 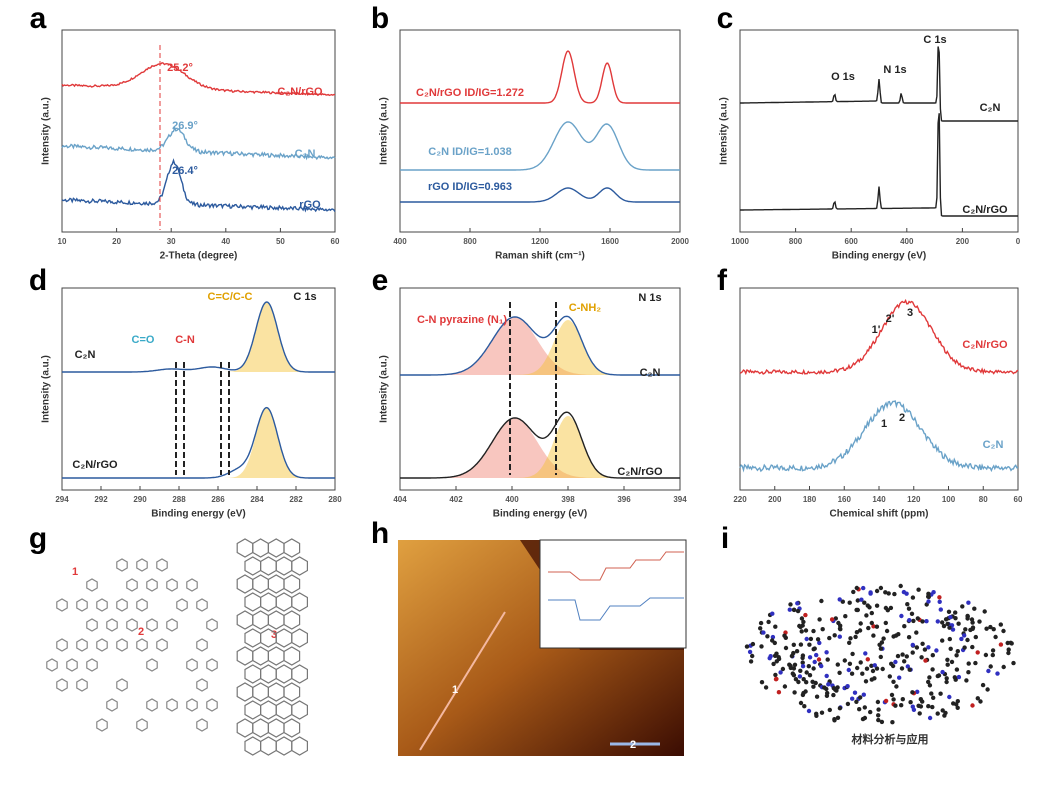 What do you see at coordinates (141, 632) in the screenshot?
I see `annotation: 2` at bounding box center [141, 632].